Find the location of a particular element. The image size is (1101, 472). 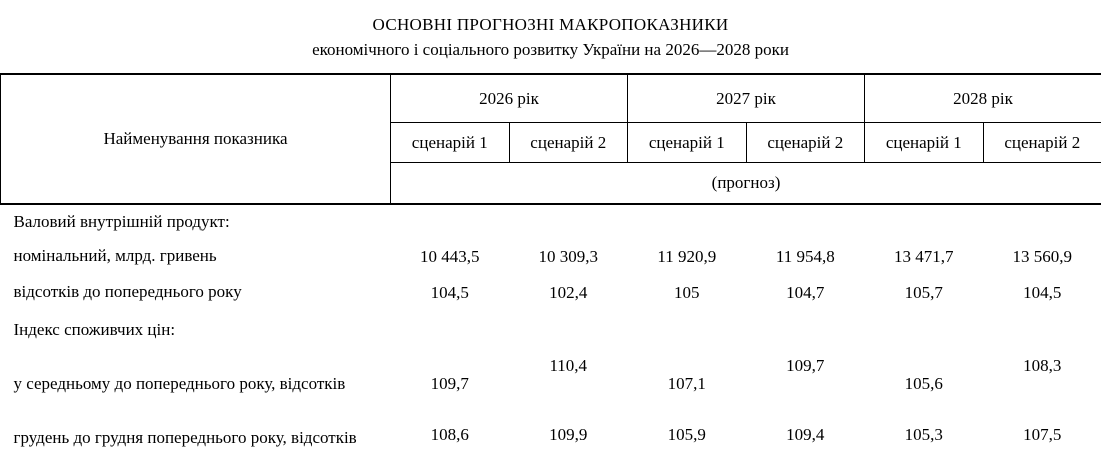

row-label: Індекс споживчих цін: is located at coordinates (94, 330).